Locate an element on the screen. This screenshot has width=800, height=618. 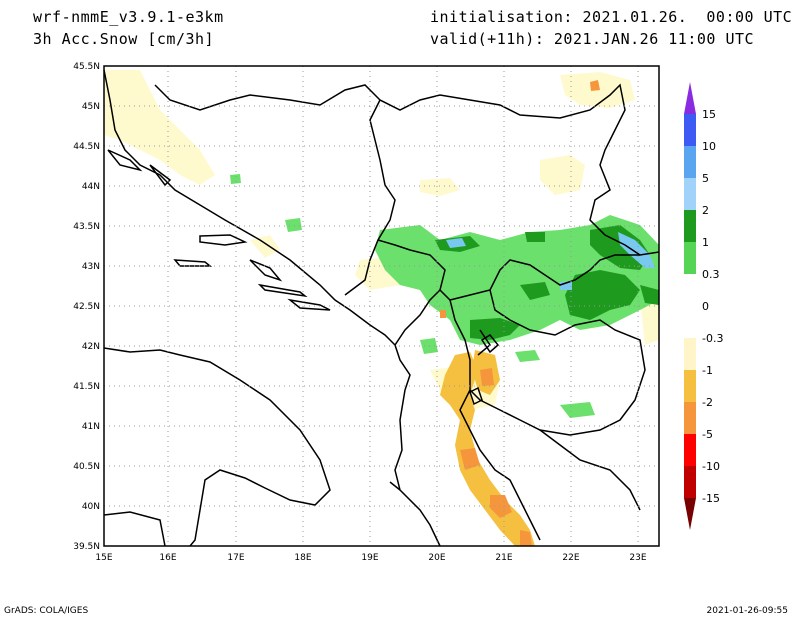
lon-tick-label: 20E is located at coordinates (436, 558).